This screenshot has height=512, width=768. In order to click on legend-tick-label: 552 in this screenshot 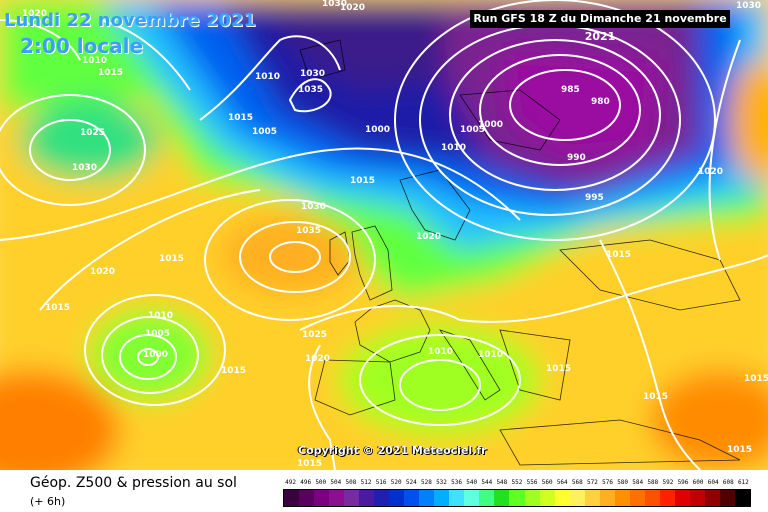, I will do `click(517, 482)`.